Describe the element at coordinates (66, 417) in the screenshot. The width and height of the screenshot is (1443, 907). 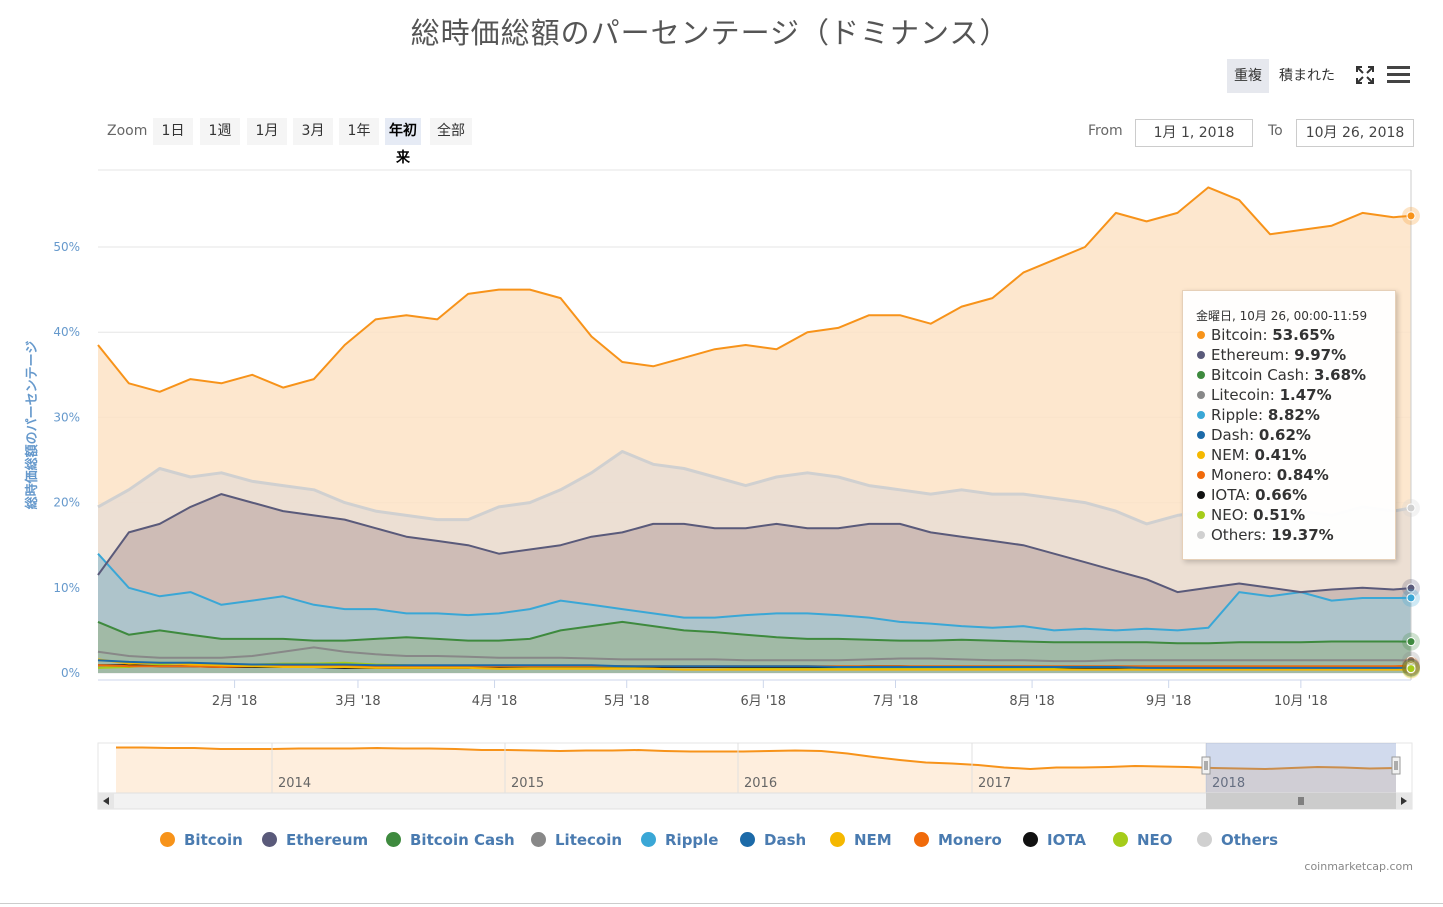
I see `y-tick-label: 30%` at that location.